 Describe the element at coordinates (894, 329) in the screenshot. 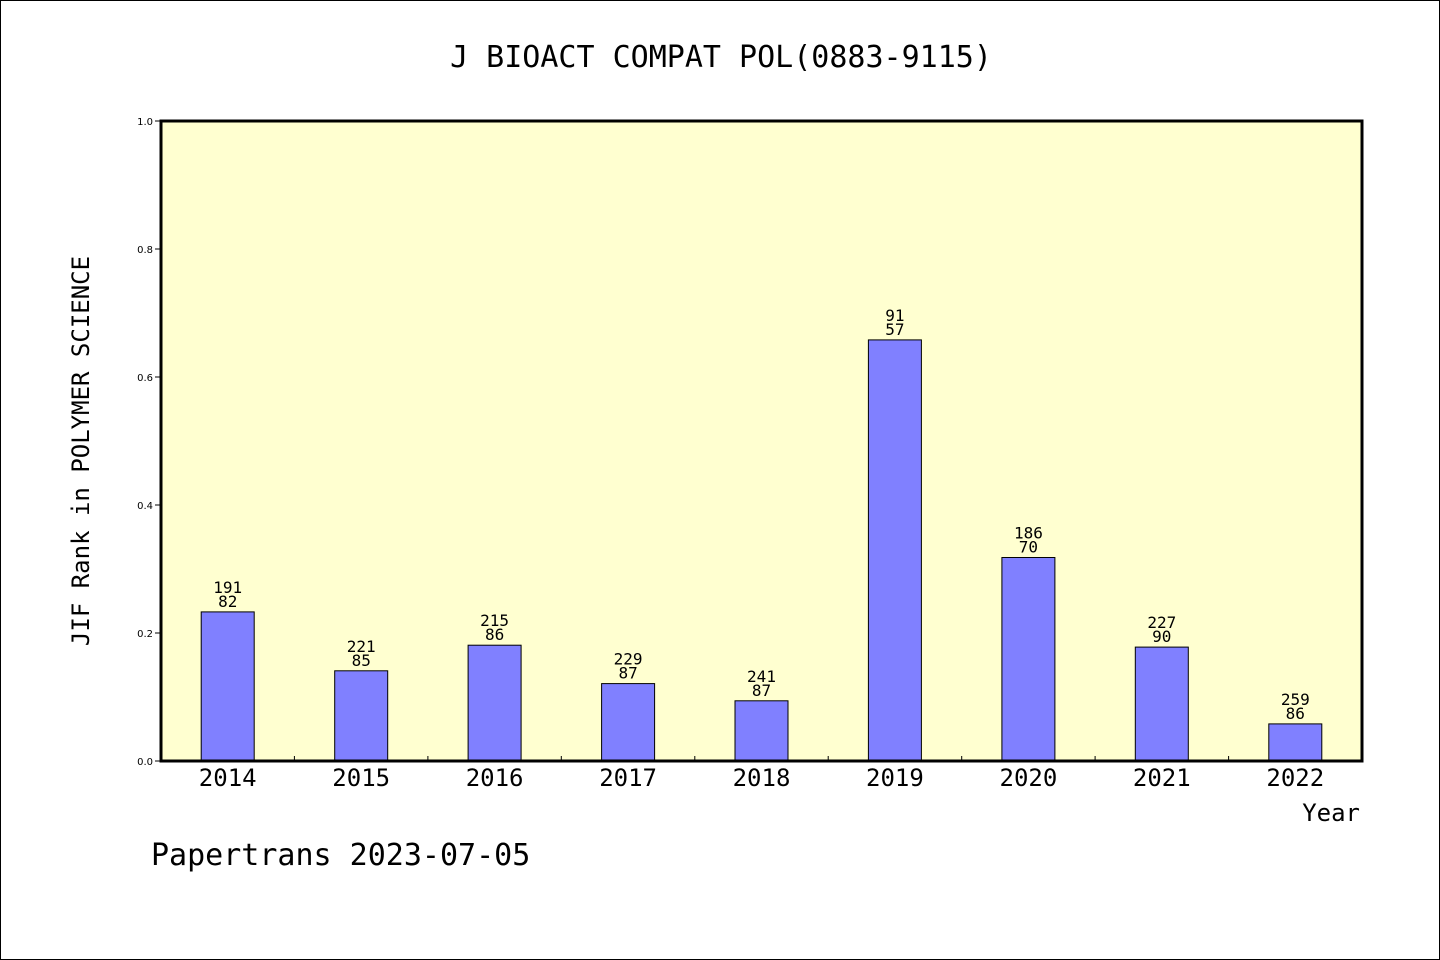

I see `bar-label-bottom-2019: 57` at that location.